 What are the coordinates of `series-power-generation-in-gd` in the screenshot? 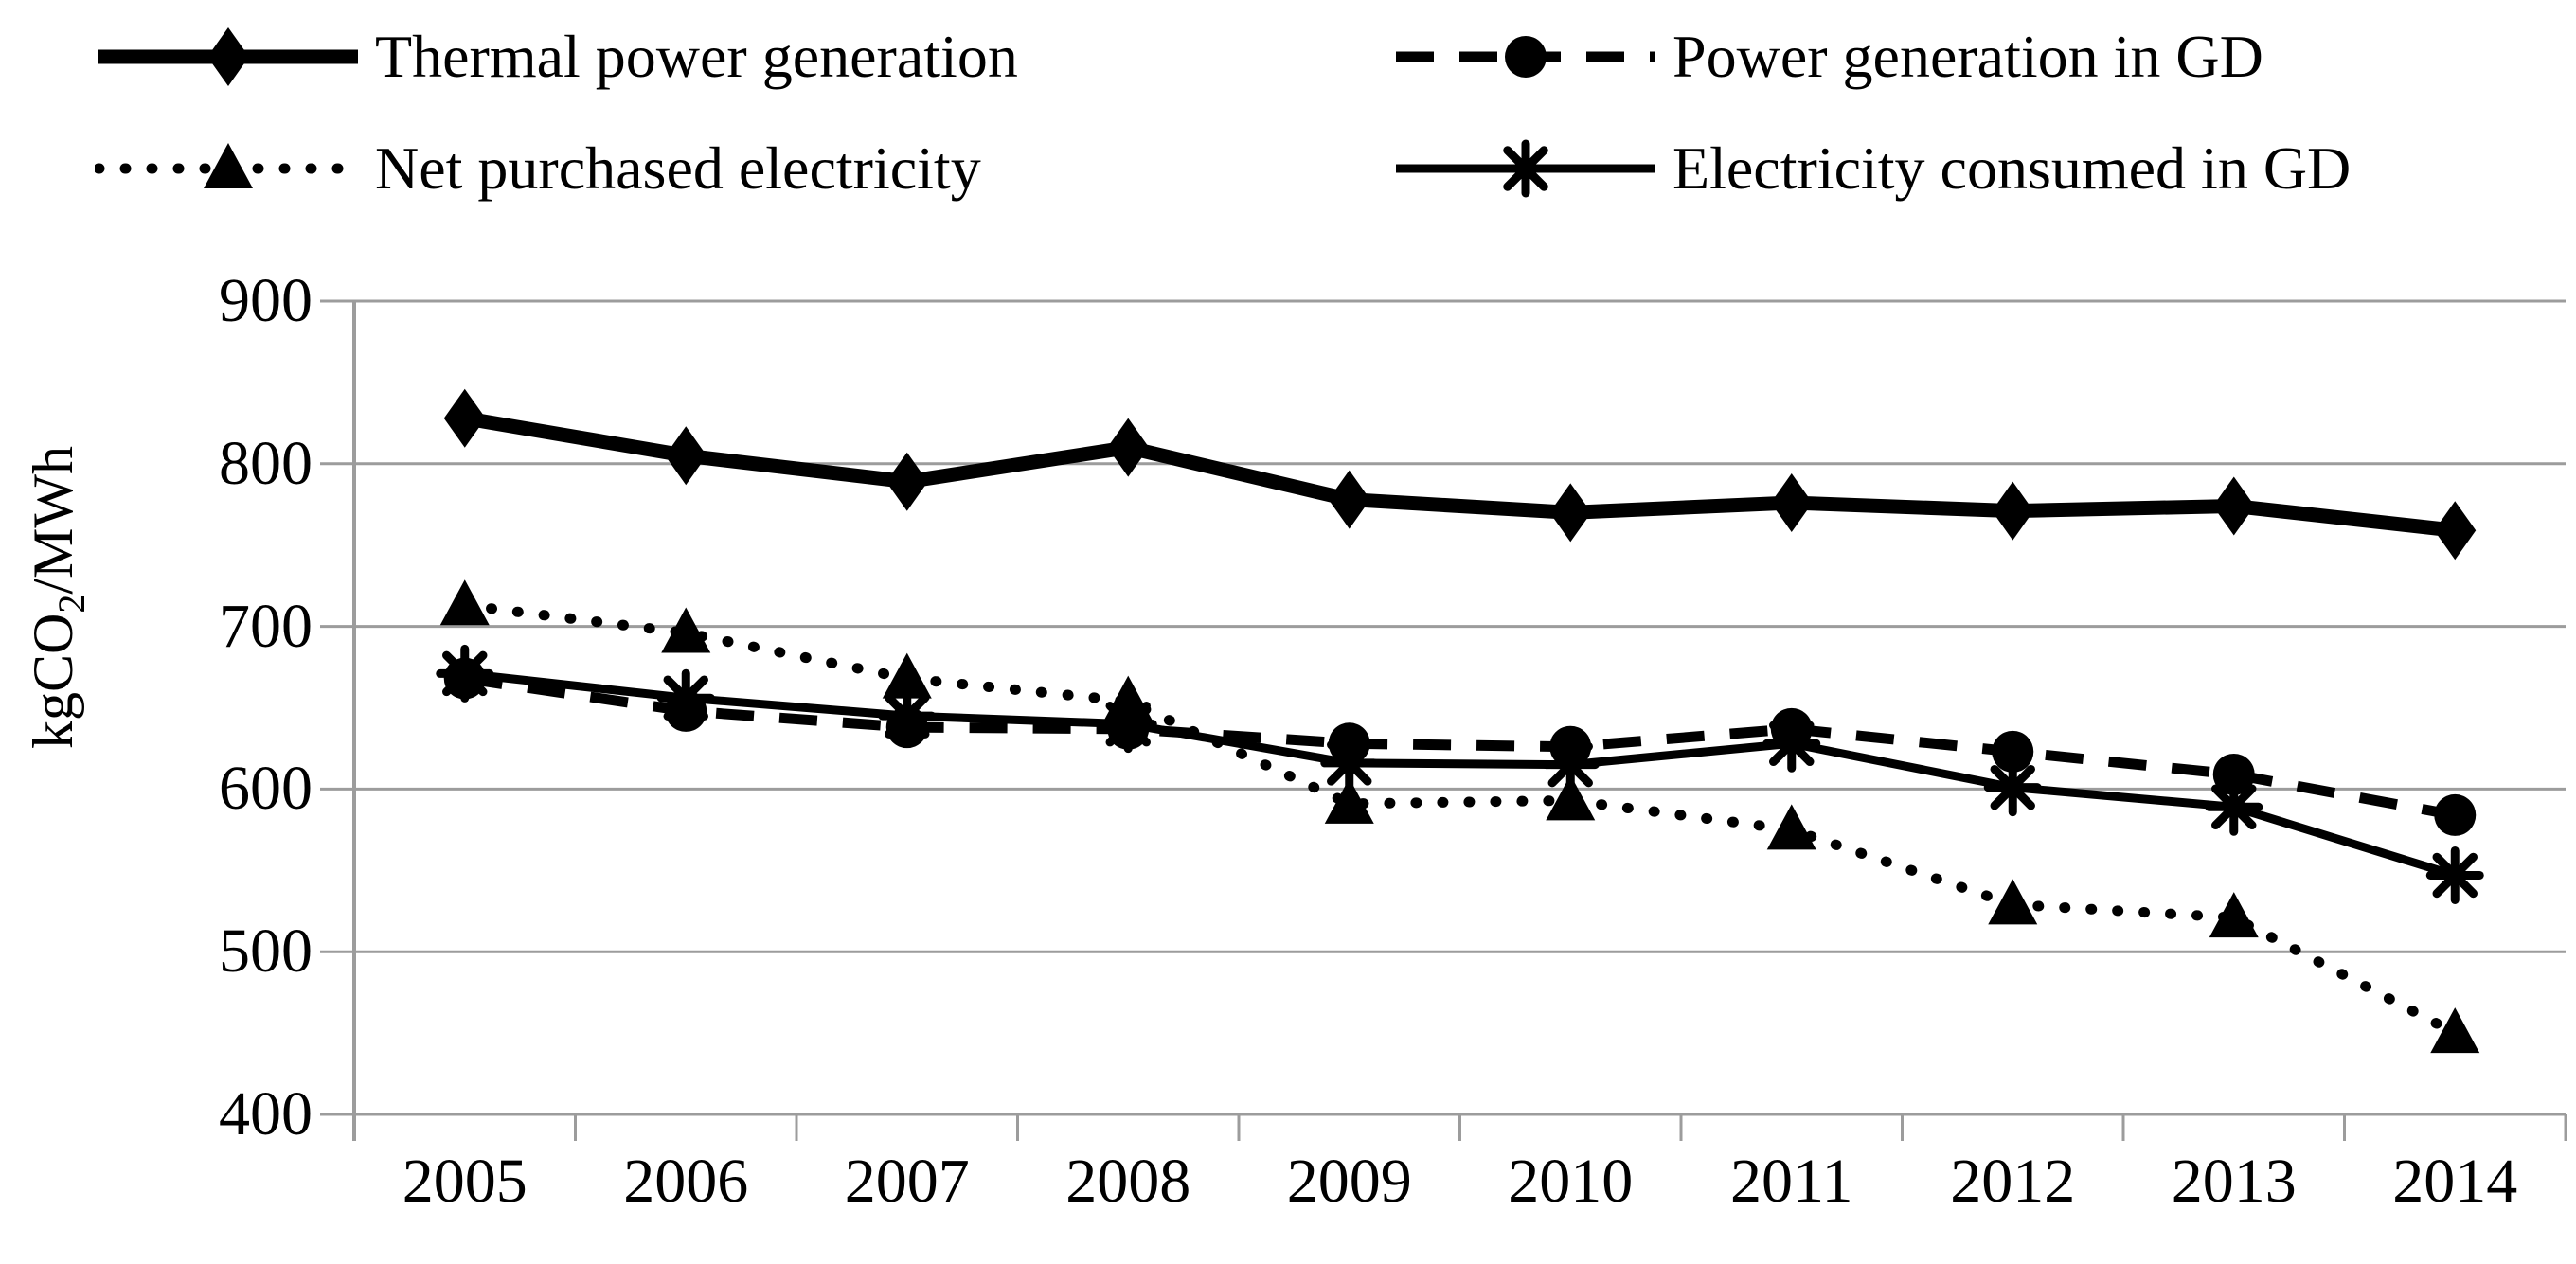 It's located at (1460, 746).